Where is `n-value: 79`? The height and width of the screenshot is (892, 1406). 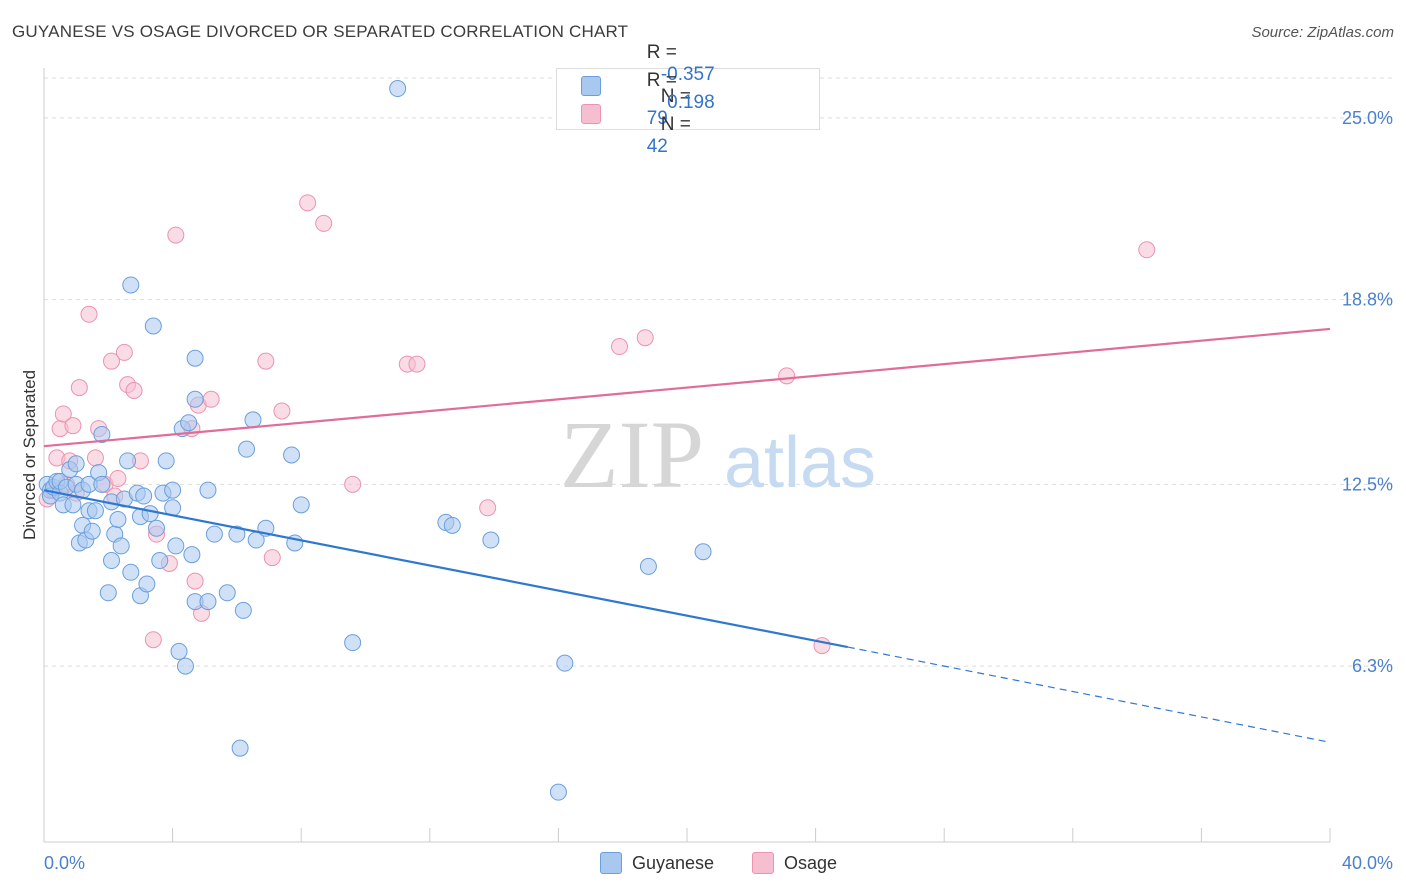 n-value: 79 is located at coordinates (657, 118).